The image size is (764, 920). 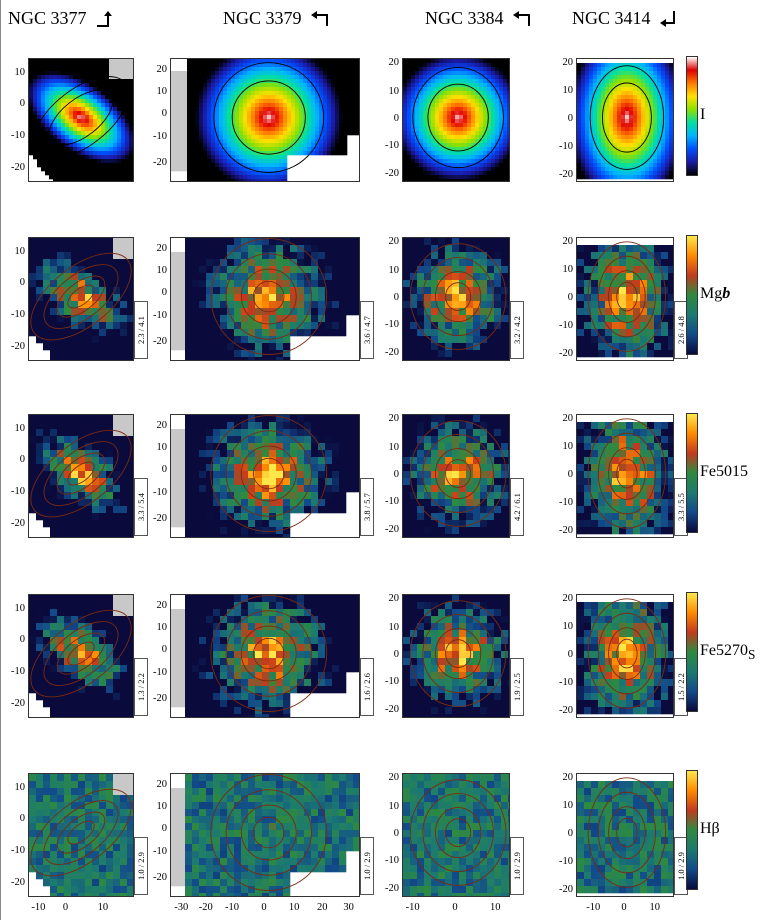 What do you see at coordinates (611, 18) in the screenshot?
I see `galaxy-name: NGC 3414` at bounding box center [611, 18].